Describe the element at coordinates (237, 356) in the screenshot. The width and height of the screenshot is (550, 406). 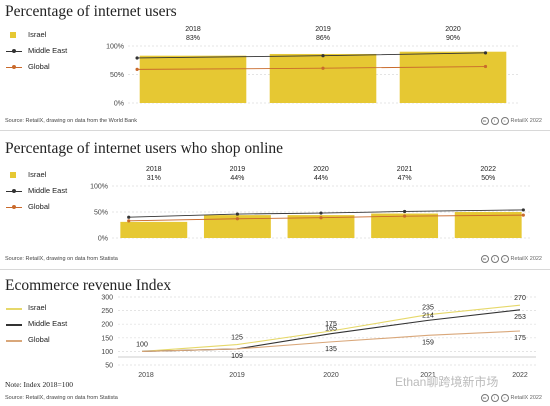
I see `data-label: 109` at that location.